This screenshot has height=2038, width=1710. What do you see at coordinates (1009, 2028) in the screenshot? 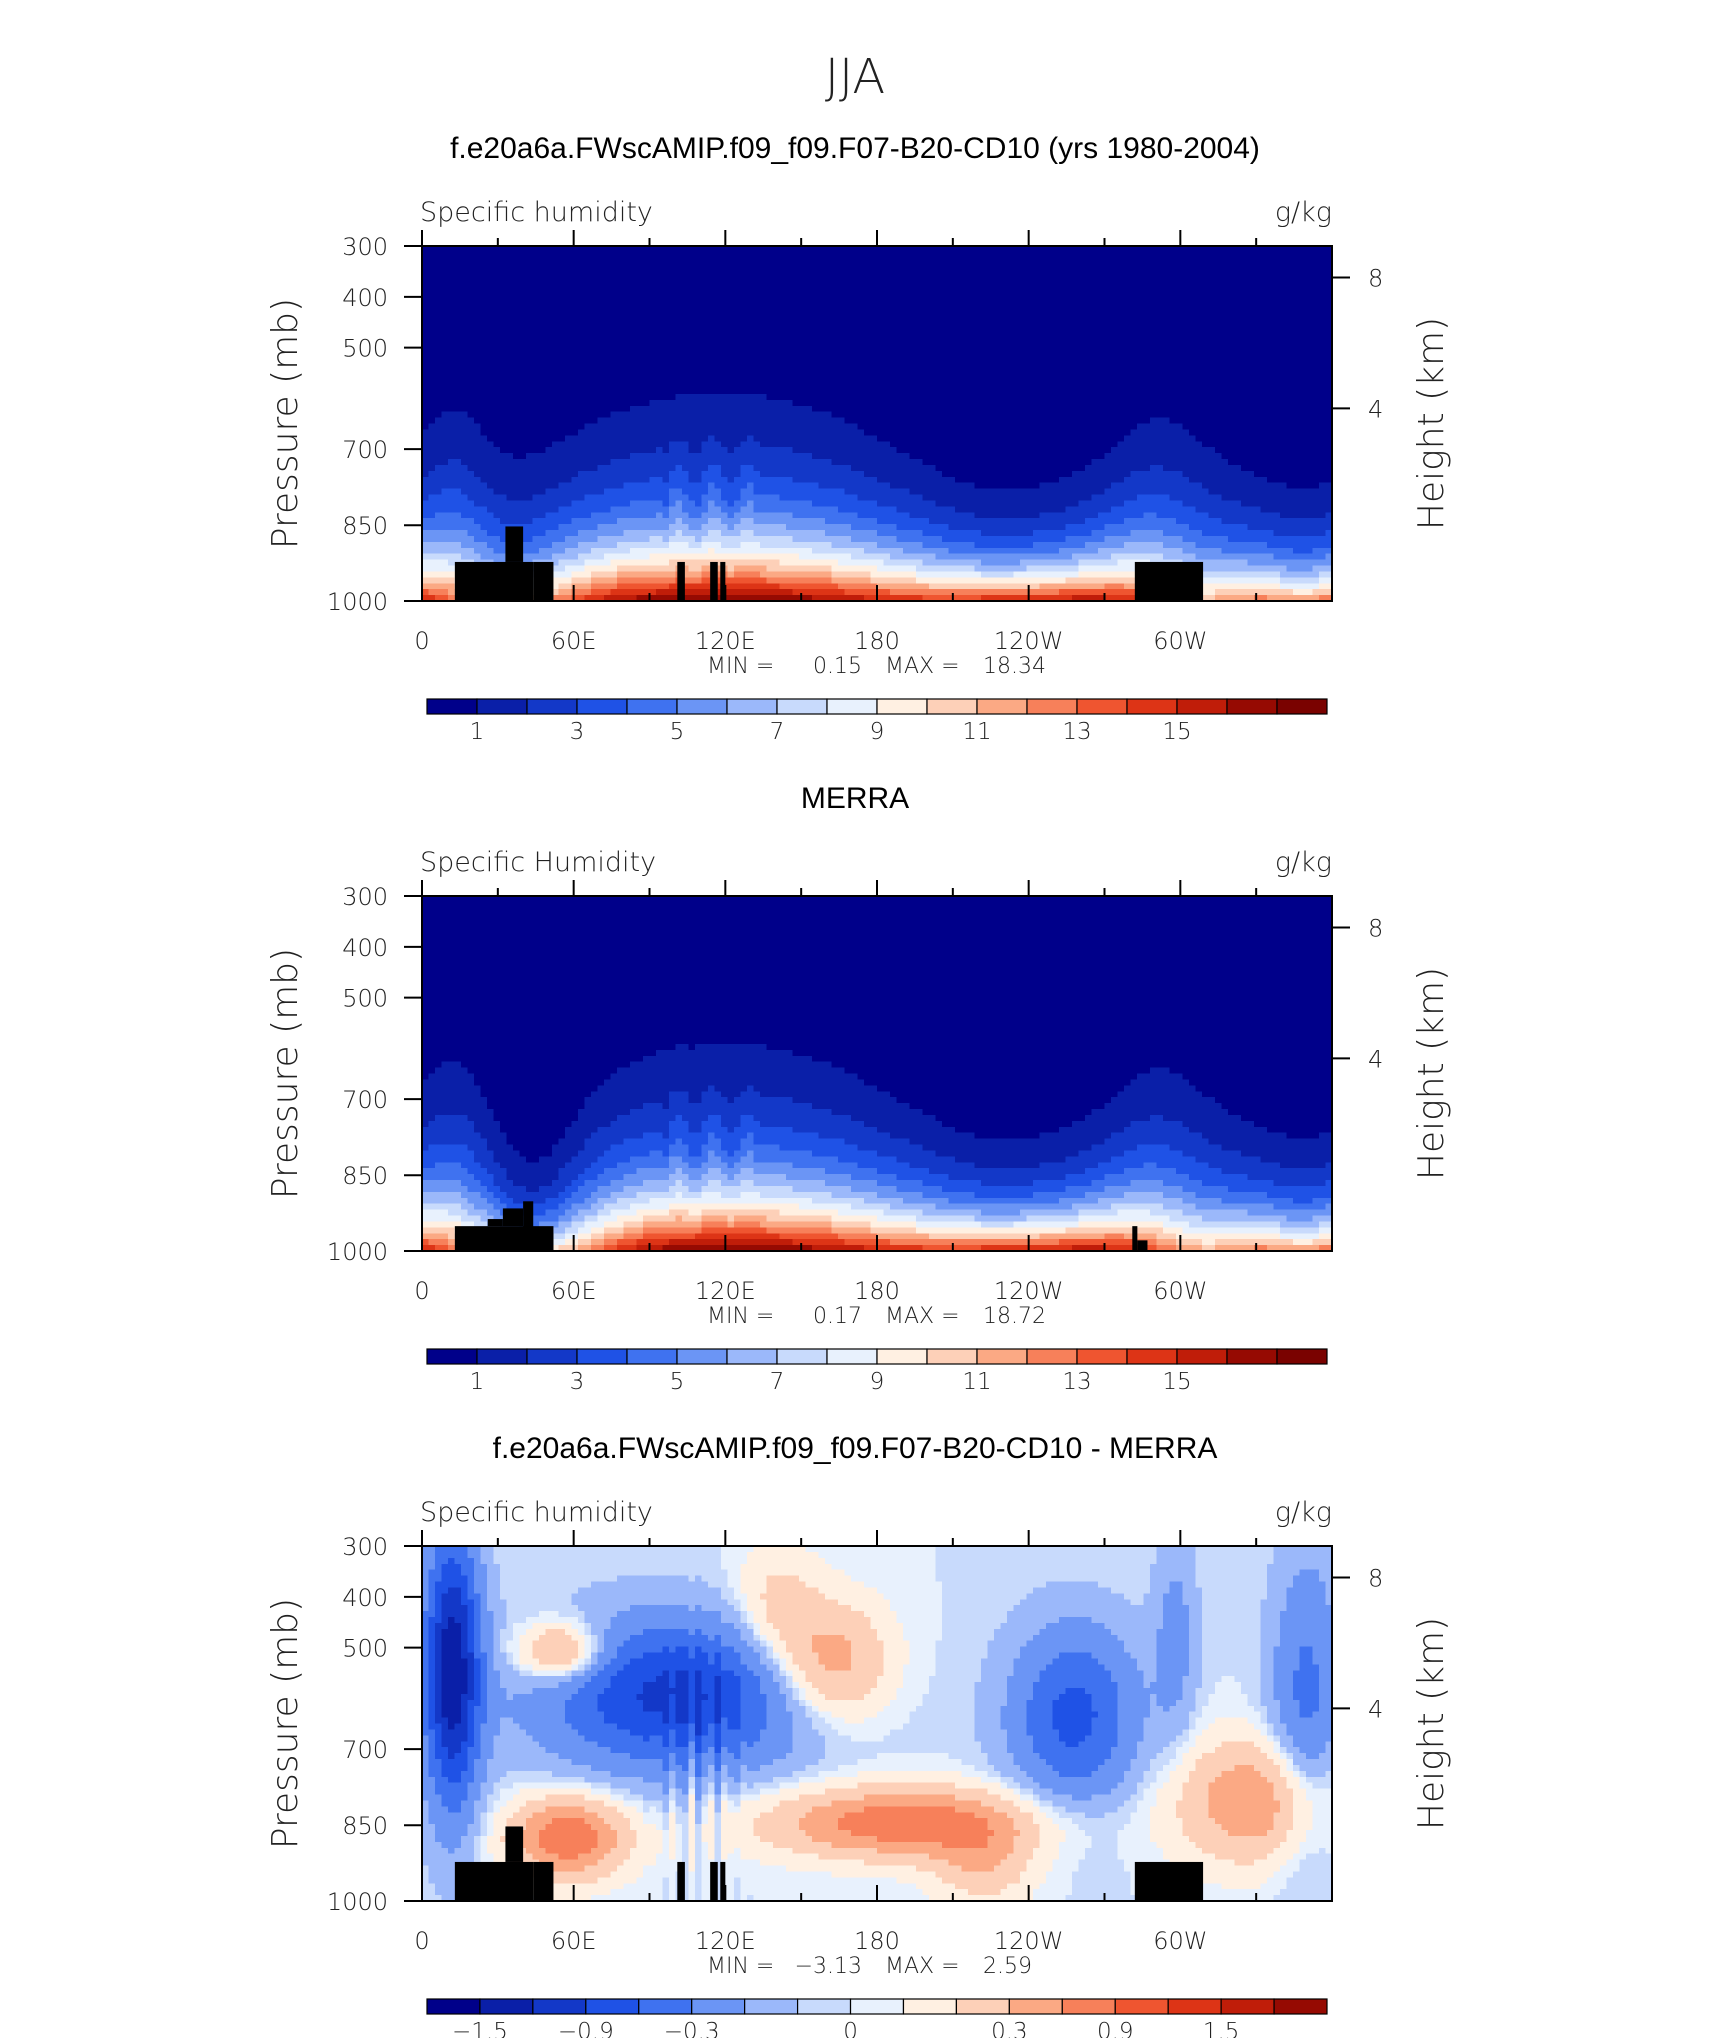
I see `colorbar-label: 0.3` at bounding box center [1009, 2028].